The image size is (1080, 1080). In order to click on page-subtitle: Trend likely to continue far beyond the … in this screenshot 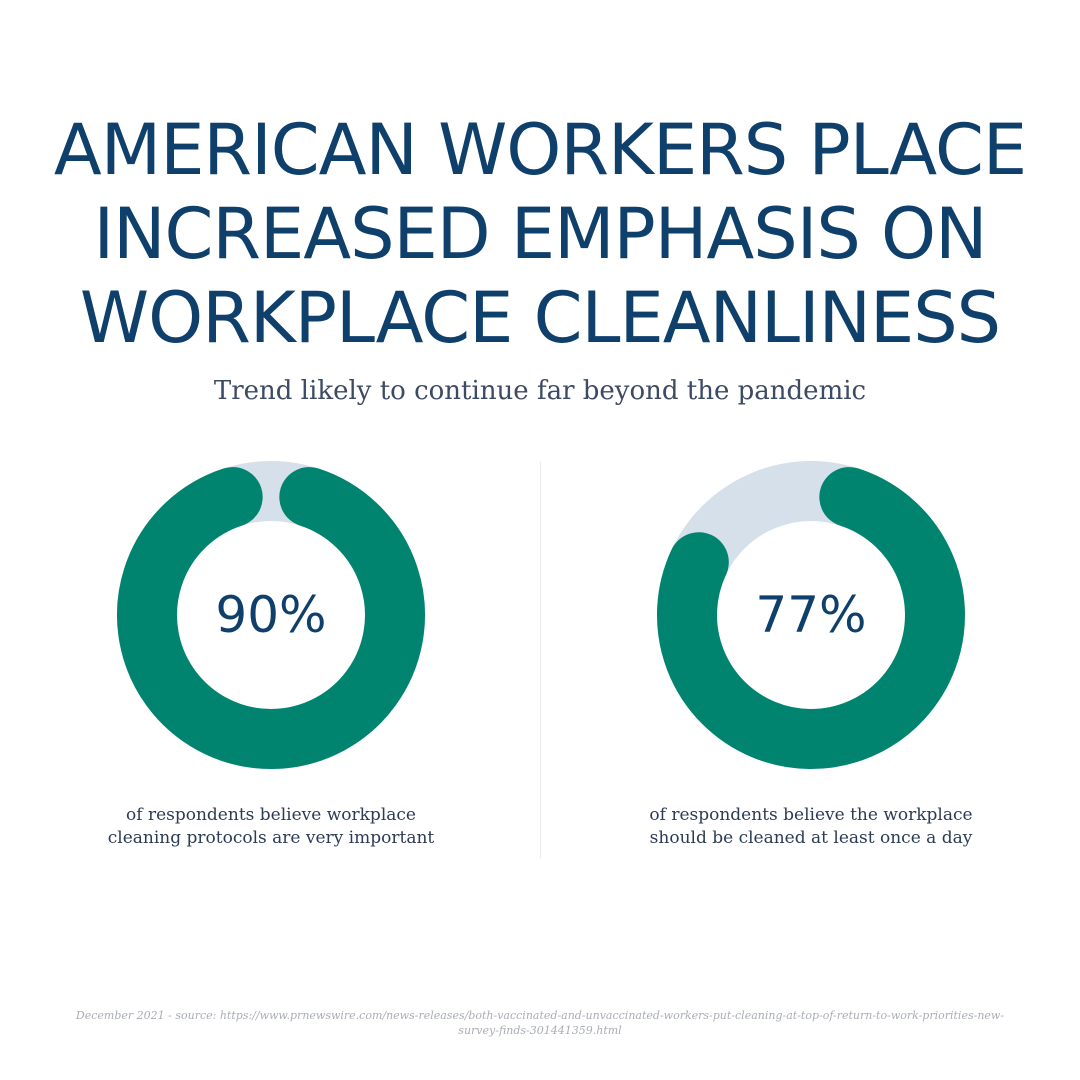, I will do `click(540, 391)`.